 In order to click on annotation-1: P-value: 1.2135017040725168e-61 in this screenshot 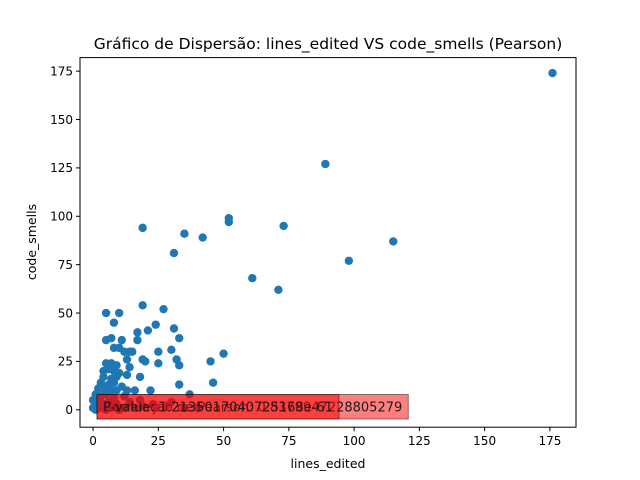, I will do `click(218, 407)`.